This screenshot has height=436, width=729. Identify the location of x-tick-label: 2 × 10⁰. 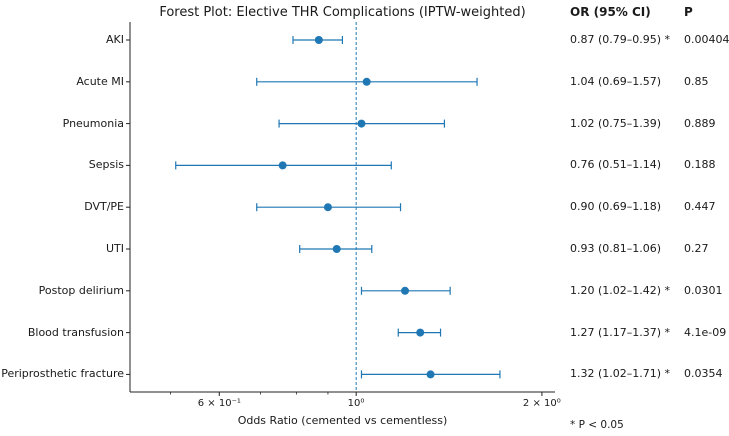
(541, 403).